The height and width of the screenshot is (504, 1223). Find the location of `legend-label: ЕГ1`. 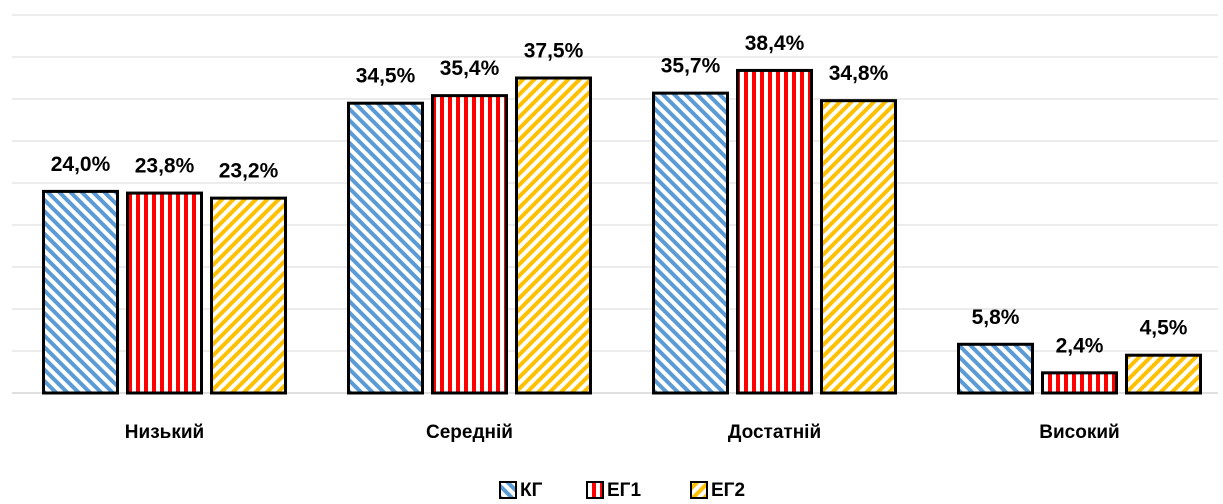

legend-label: ЕГ1 is located at coordinates (624, 490).